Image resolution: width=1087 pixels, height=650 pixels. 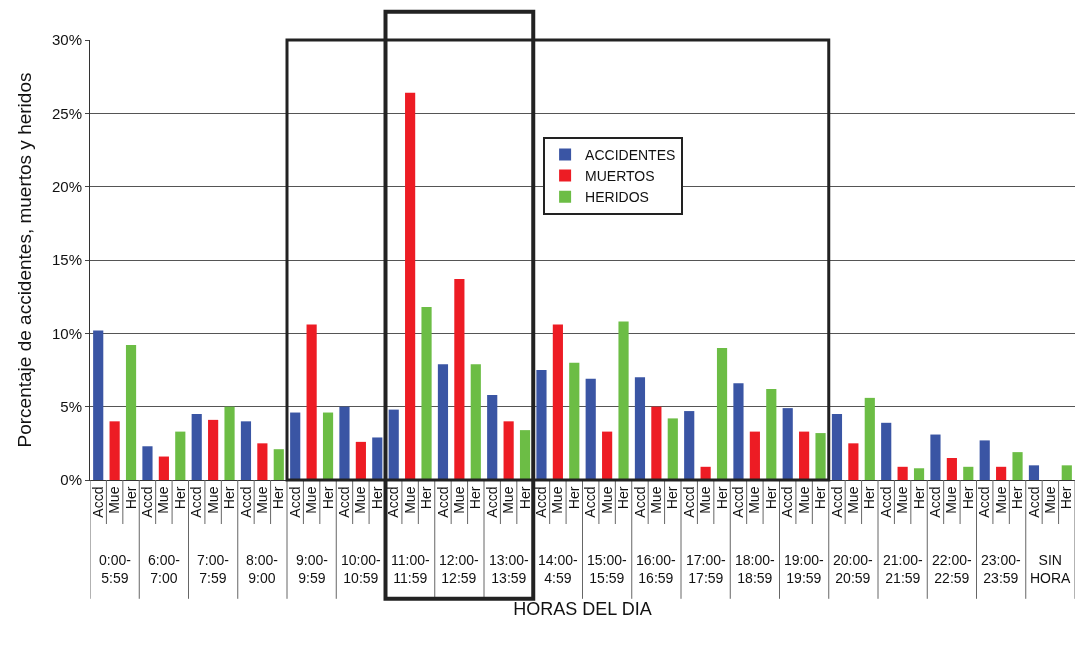 I want to click on text: SIN HORA, so click(x=1051, y=569).